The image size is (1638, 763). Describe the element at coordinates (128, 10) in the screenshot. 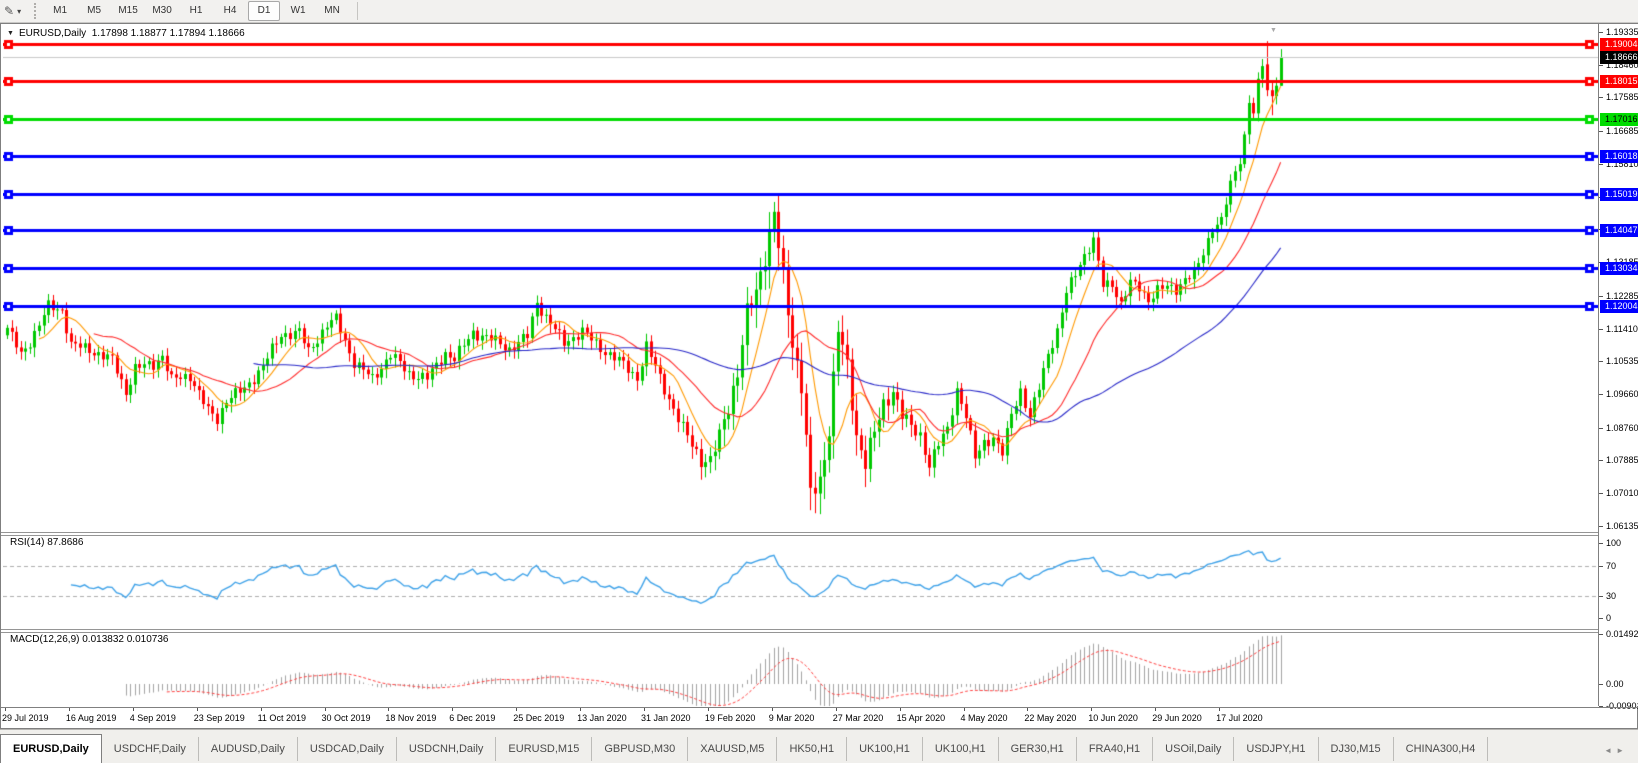

I see `timeframe-button-m15: M15` at that location.